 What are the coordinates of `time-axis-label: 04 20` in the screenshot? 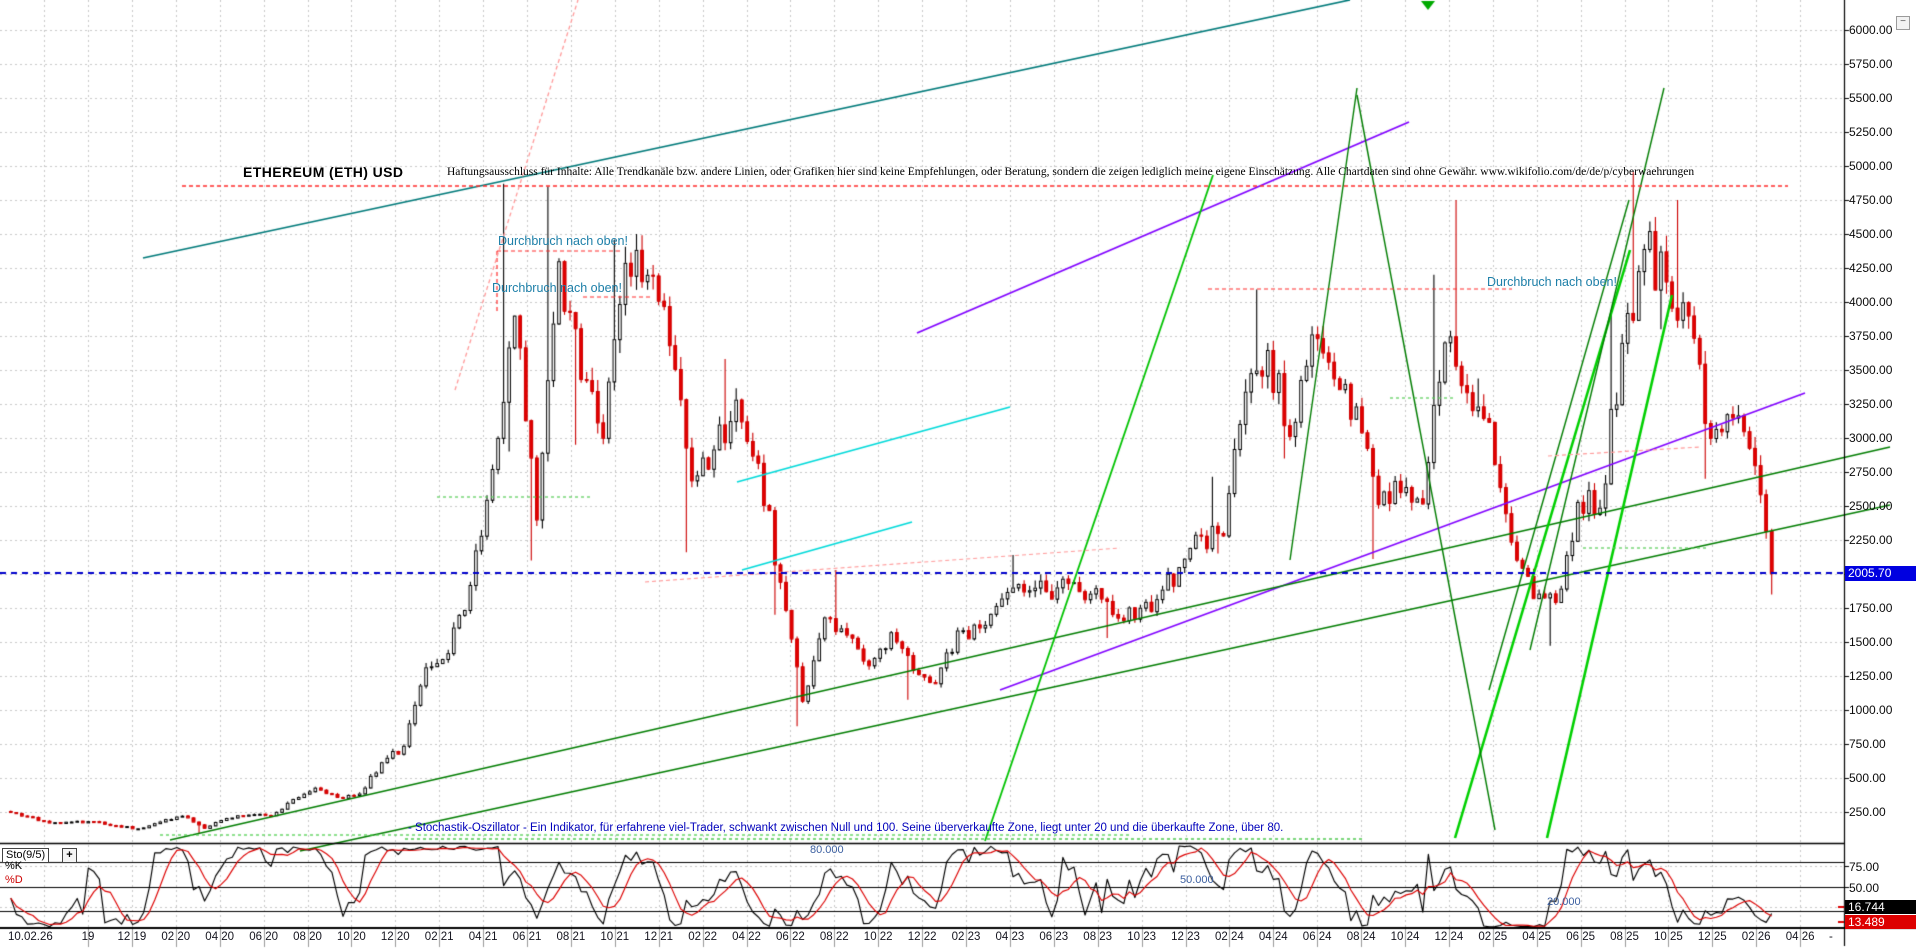 It's located at (220, 937).